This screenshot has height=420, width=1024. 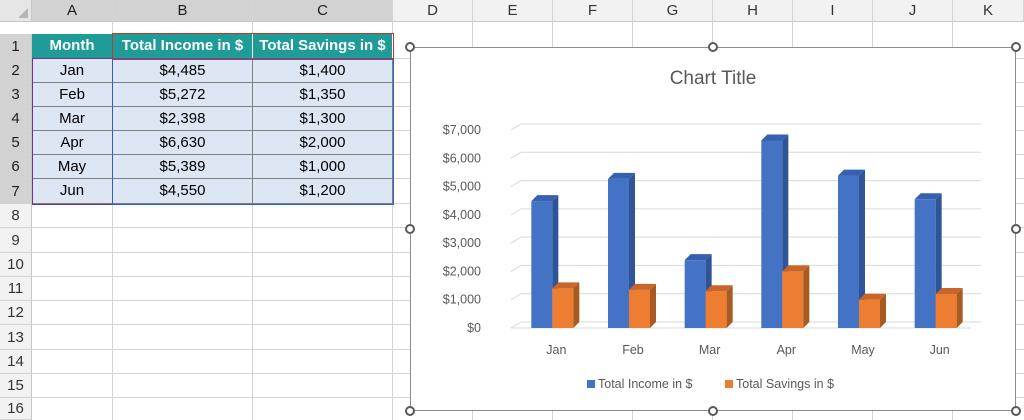 I want to click on row-header-3: 3, so click(x=16, y=95).